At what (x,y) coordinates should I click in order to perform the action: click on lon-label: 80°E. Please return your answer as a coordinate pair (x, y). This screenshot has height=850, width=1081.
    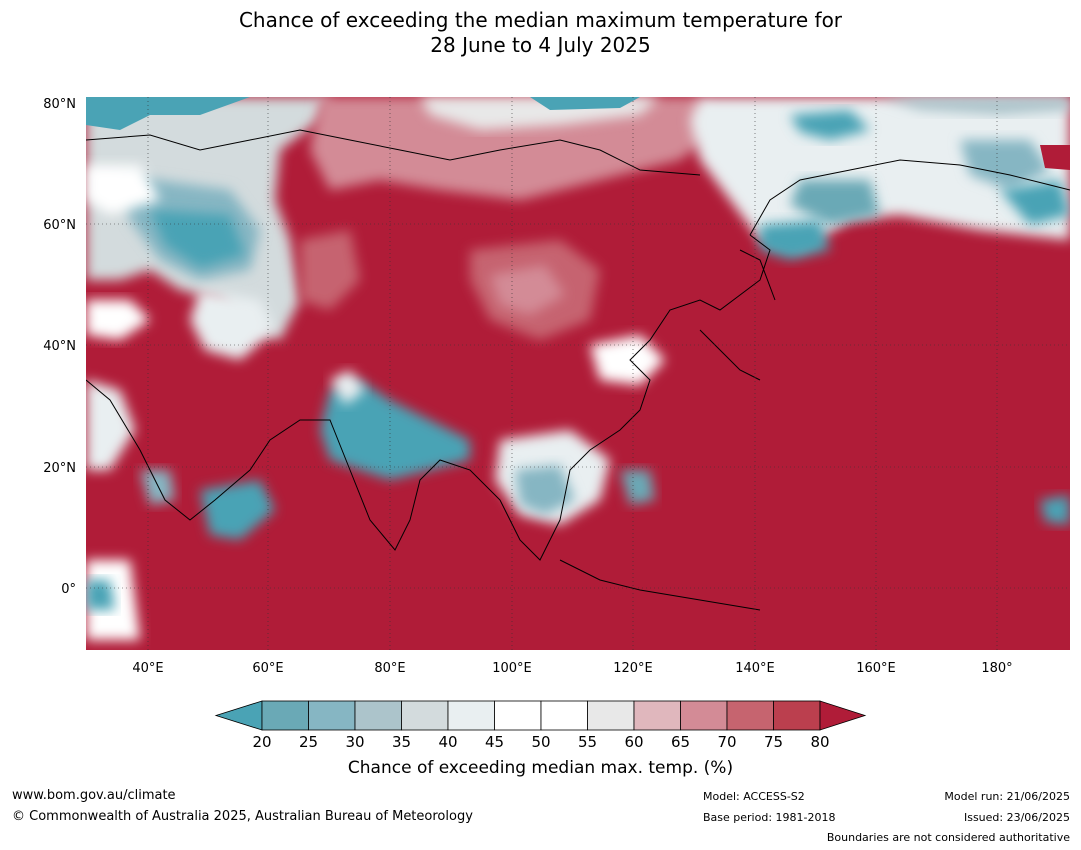
    Looking at the image, I should click on (389, 668).